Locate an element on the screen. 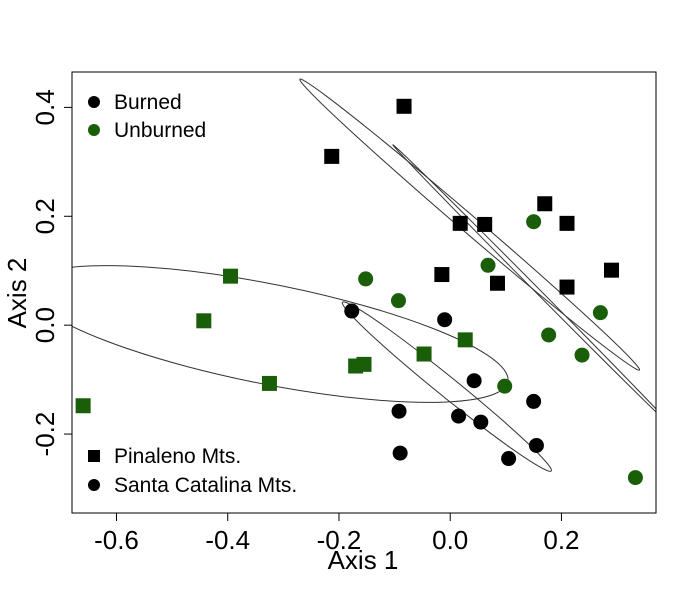  legend-label-pinaleno: Pinaleno Mts. is located at coordinates (177, 456).